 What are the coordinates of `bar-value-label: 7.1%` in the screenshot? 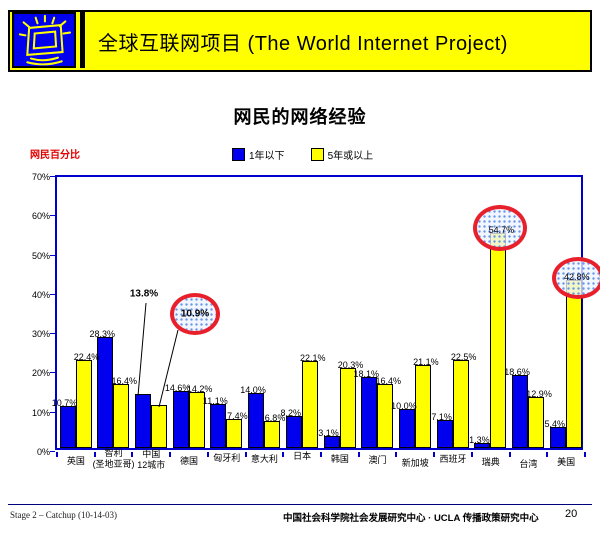 It's located at (441, 417).